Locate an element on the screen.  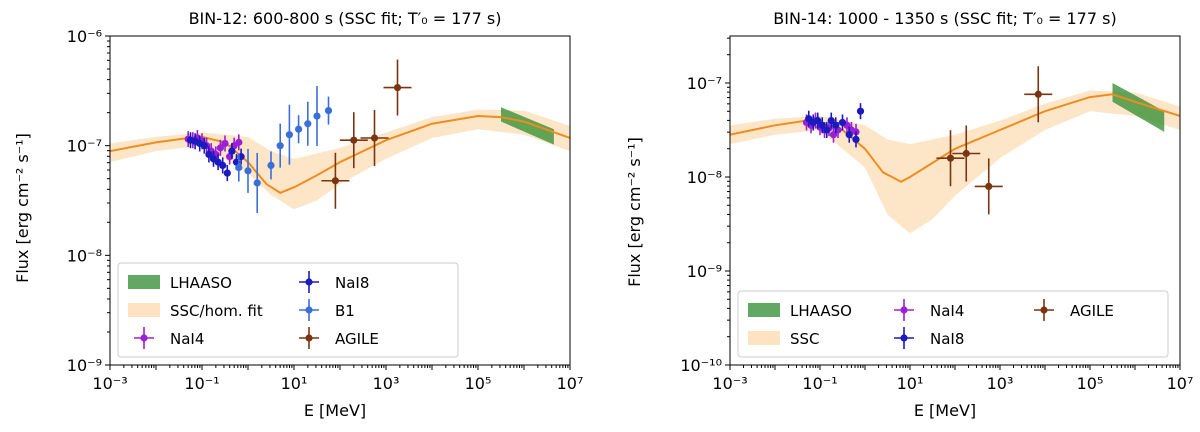
legend: LHAASO SSC/hom. fit NaI4 NaI8 B1 AGILE is located at coordinates (288, 310).